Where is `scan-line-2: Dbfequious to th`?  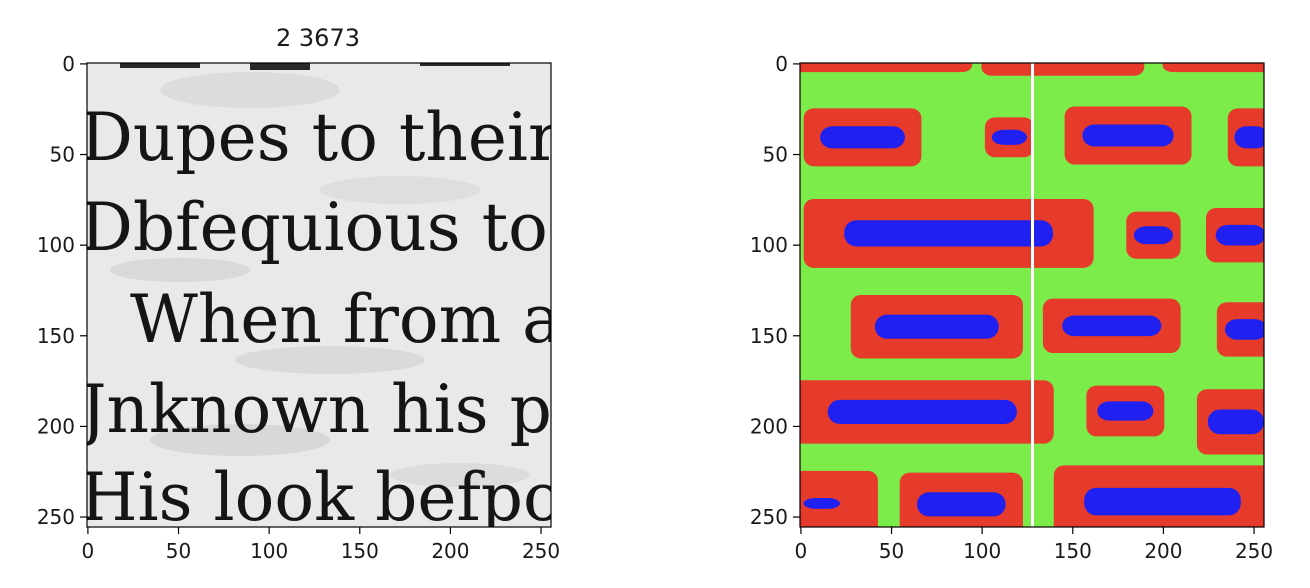
scan-line-2: Dbfequious to th is located at coordinates (359, 227).